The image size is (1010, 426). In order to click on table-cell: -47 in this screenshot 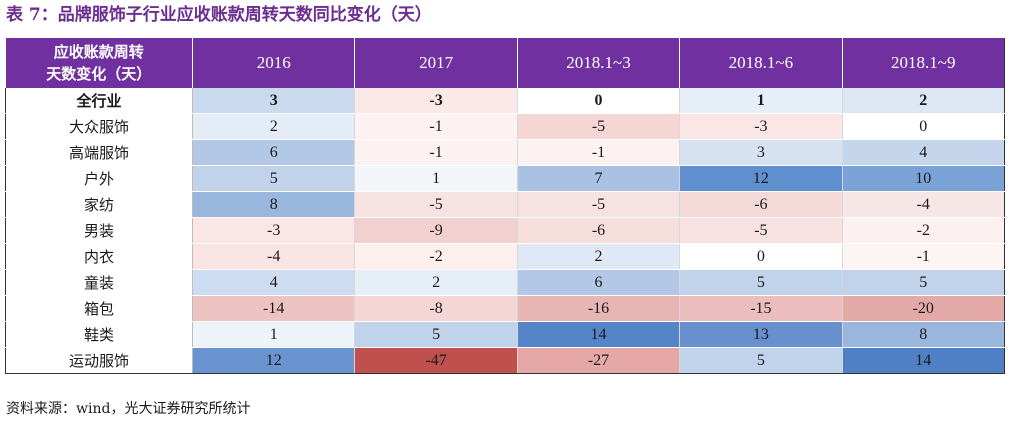, I will do `click(436, 360)`.